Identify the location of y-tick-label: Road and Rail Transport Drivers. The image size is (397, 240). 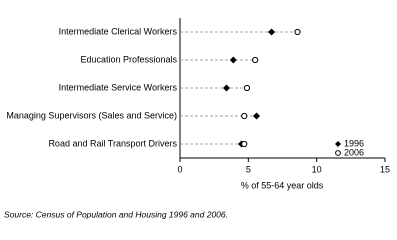
(112, 143).